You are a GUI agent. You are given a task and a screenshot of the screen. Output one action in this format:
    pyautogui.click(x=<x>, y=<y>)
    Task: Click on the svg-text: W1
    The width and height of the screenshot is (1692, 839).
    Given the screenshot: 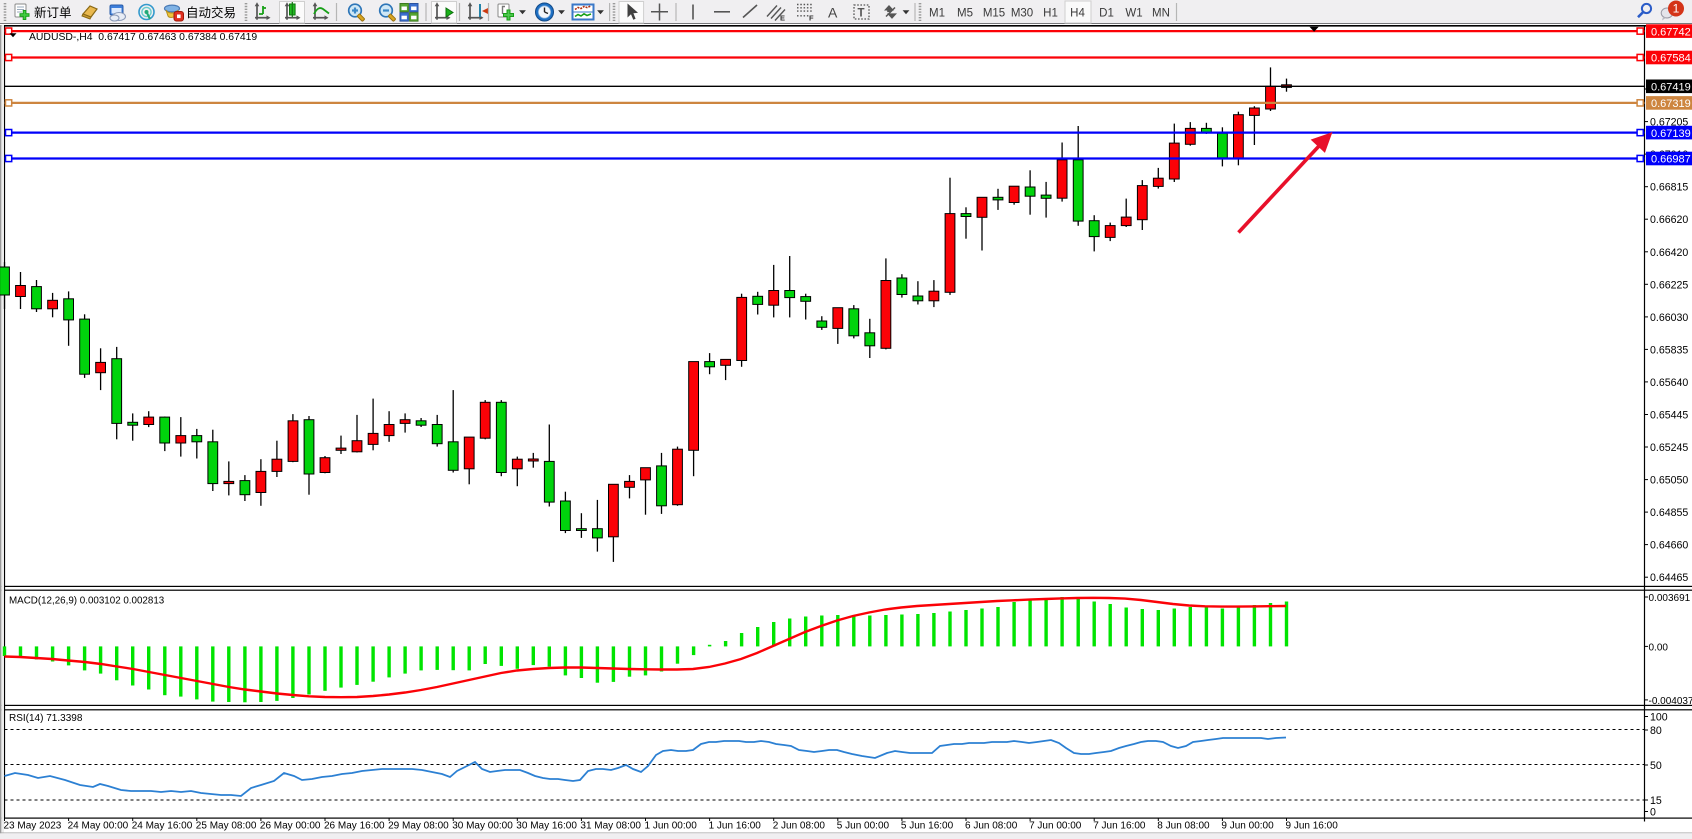 What is the action you would take?
    pyautogui.click(x=1133, y=13)
    